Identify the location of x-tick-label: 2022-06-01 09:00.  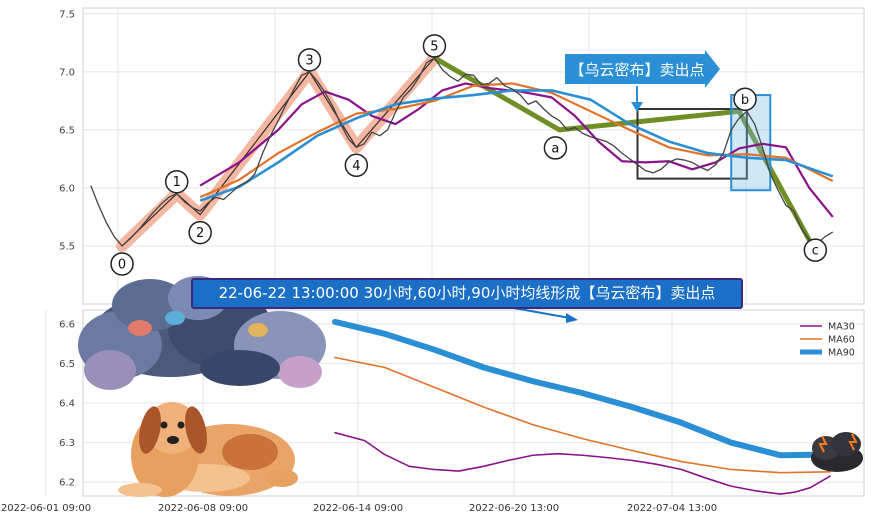
(46, 508).